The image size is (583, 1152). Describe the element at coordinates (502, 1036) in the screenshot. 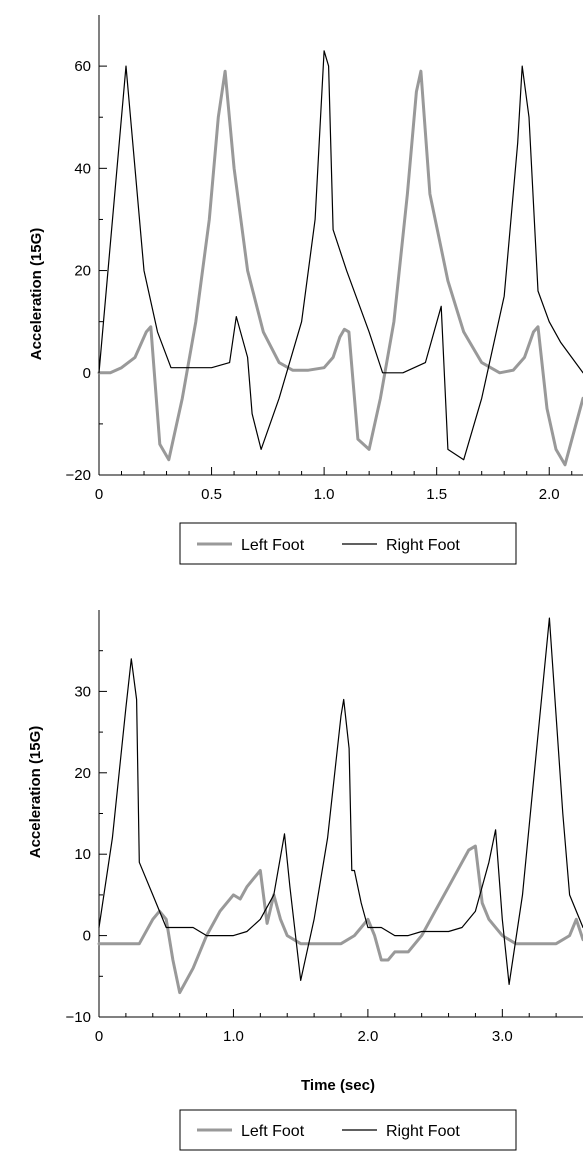

I see `x-tick-label: 3.0` at that location.